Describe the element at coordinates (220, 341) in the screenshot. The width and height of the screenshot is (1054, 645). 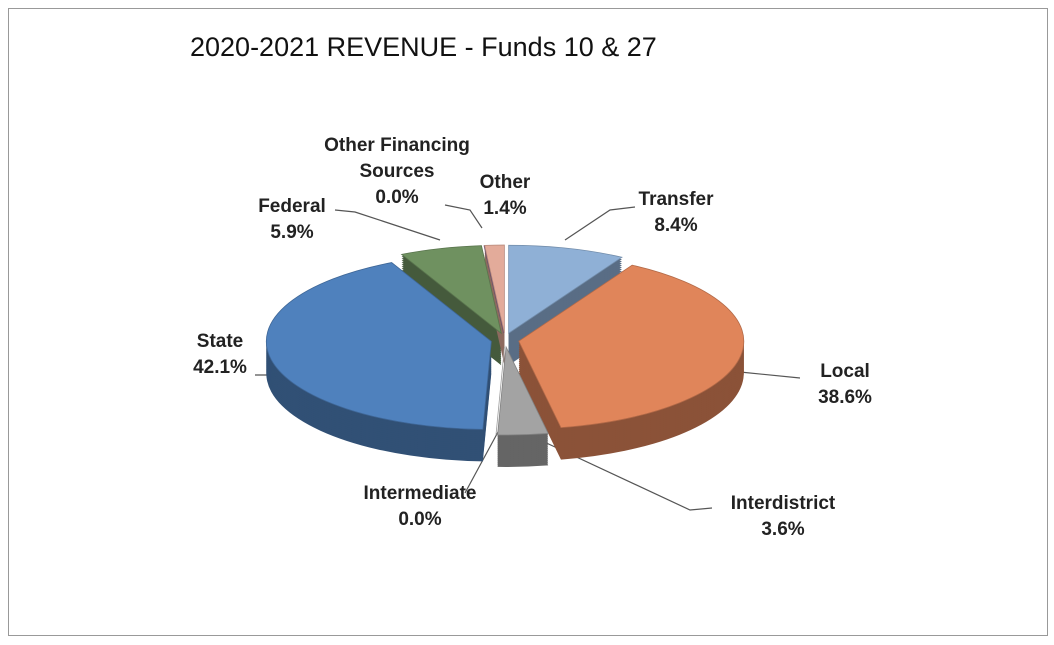
I see `category-name: State` at that location.